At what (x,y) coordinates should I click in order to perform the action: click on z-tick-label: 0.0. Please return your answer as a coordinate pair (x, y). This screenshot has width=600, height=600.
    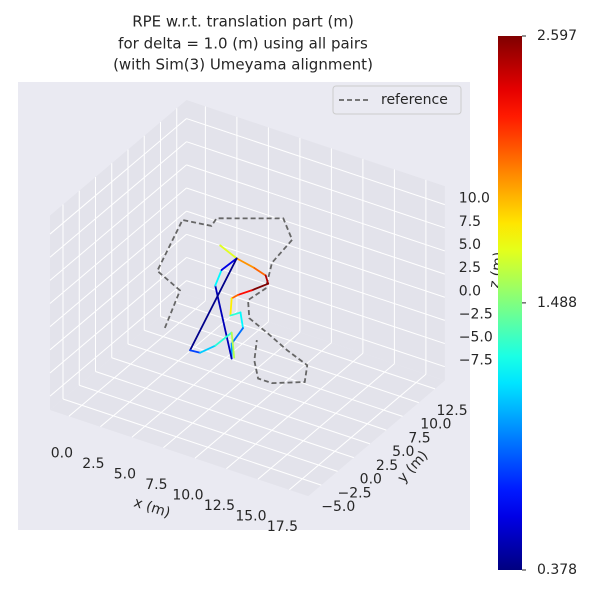
    Looking at the image, I should click on (470, 291).